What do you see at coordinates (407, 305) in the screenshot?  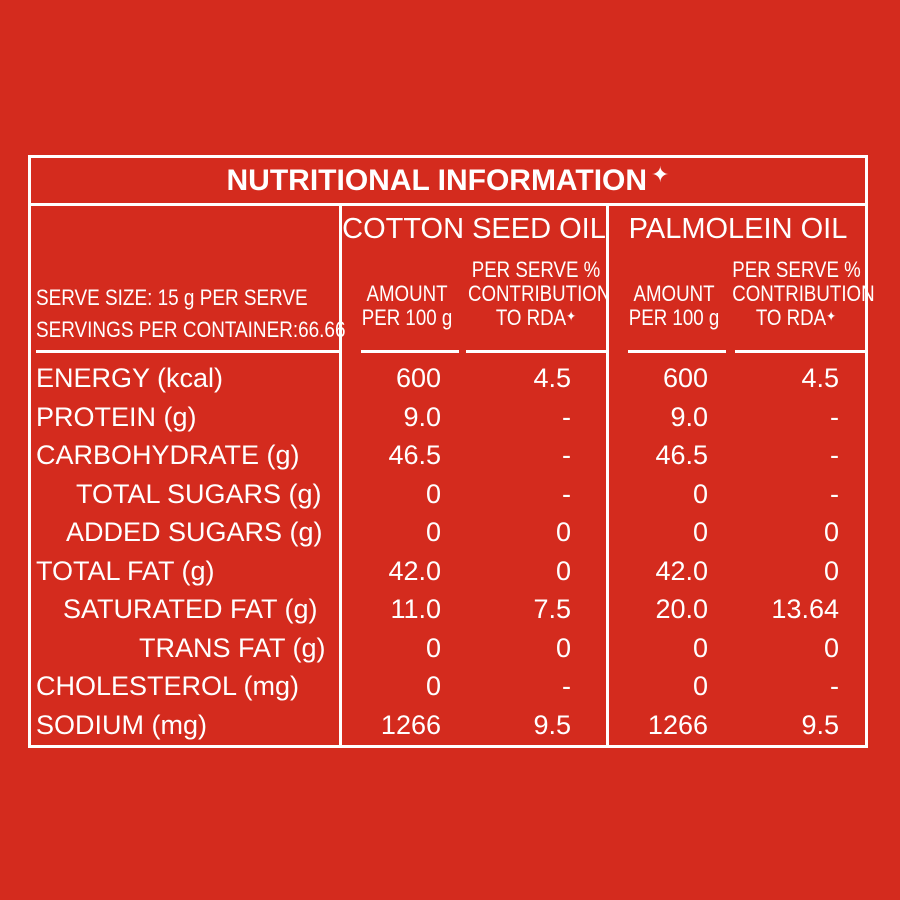 I see `cs-amount-header: AMOUNT PER 100 g` at bounding box center [407, 305].